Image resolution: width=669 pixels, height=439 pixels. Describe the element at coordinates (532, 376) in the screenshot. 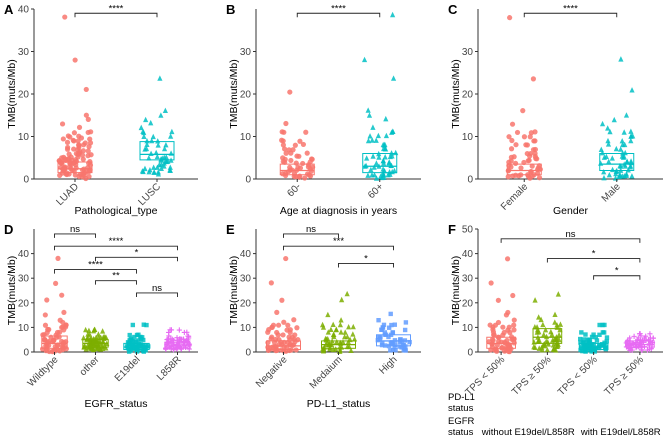

I see `x-tick-label: TPS ≥ 50%` at that location.